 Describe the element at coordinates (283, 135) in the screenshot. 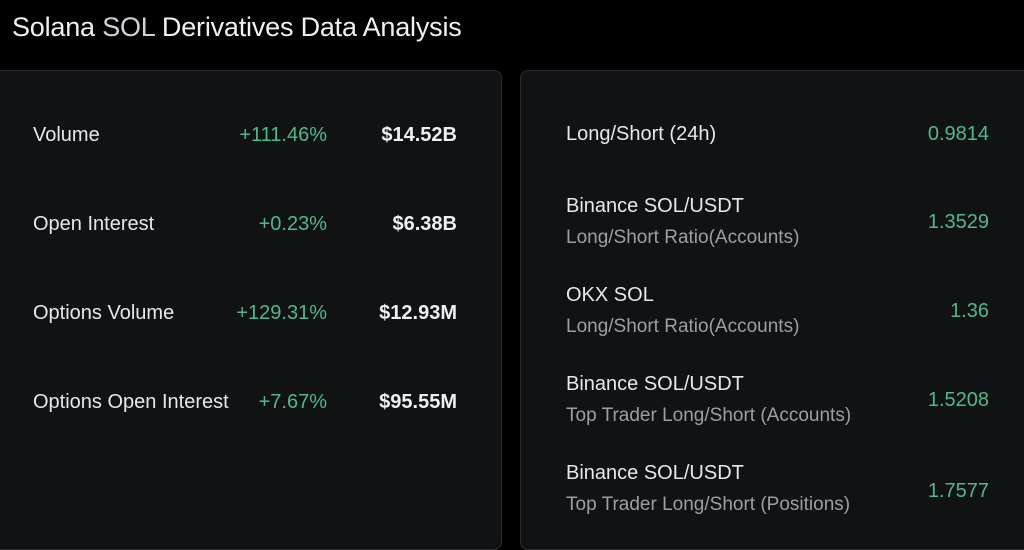

I see `stat-change: +111.46%` at that location.